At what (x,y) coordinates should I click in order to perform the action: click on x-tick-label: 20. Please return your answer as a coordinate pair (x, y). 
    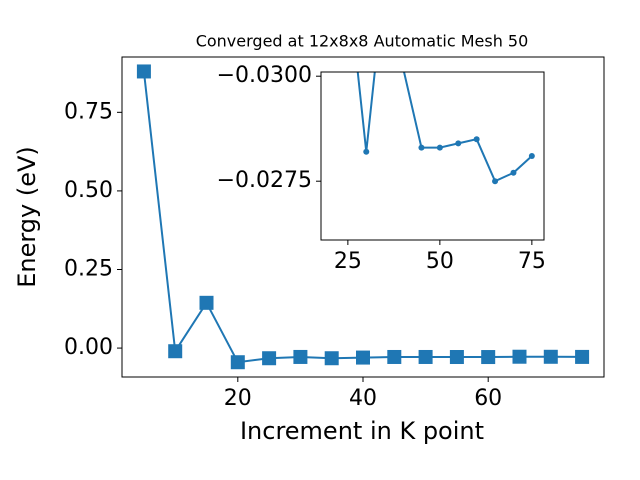
    Looking at the image, I should click on (238, 398).